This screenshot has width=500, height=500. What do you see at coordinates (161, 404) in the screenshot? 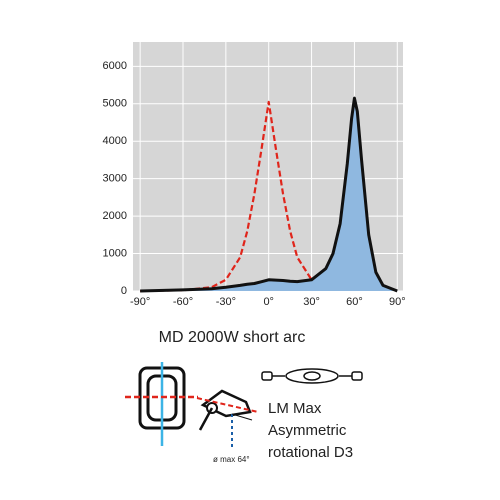
I see `luminaire-front` at bounding box center [161, 404].